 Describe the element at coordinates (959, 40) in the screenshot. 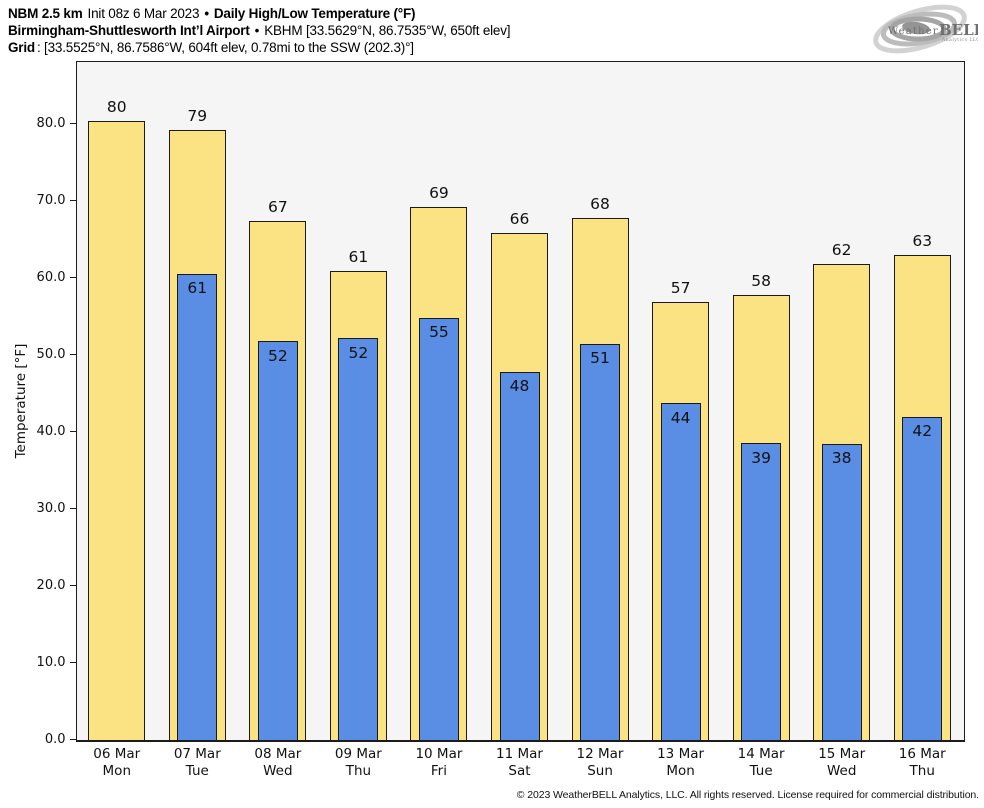

I see `svg-text: Analytics LLC` at that location.